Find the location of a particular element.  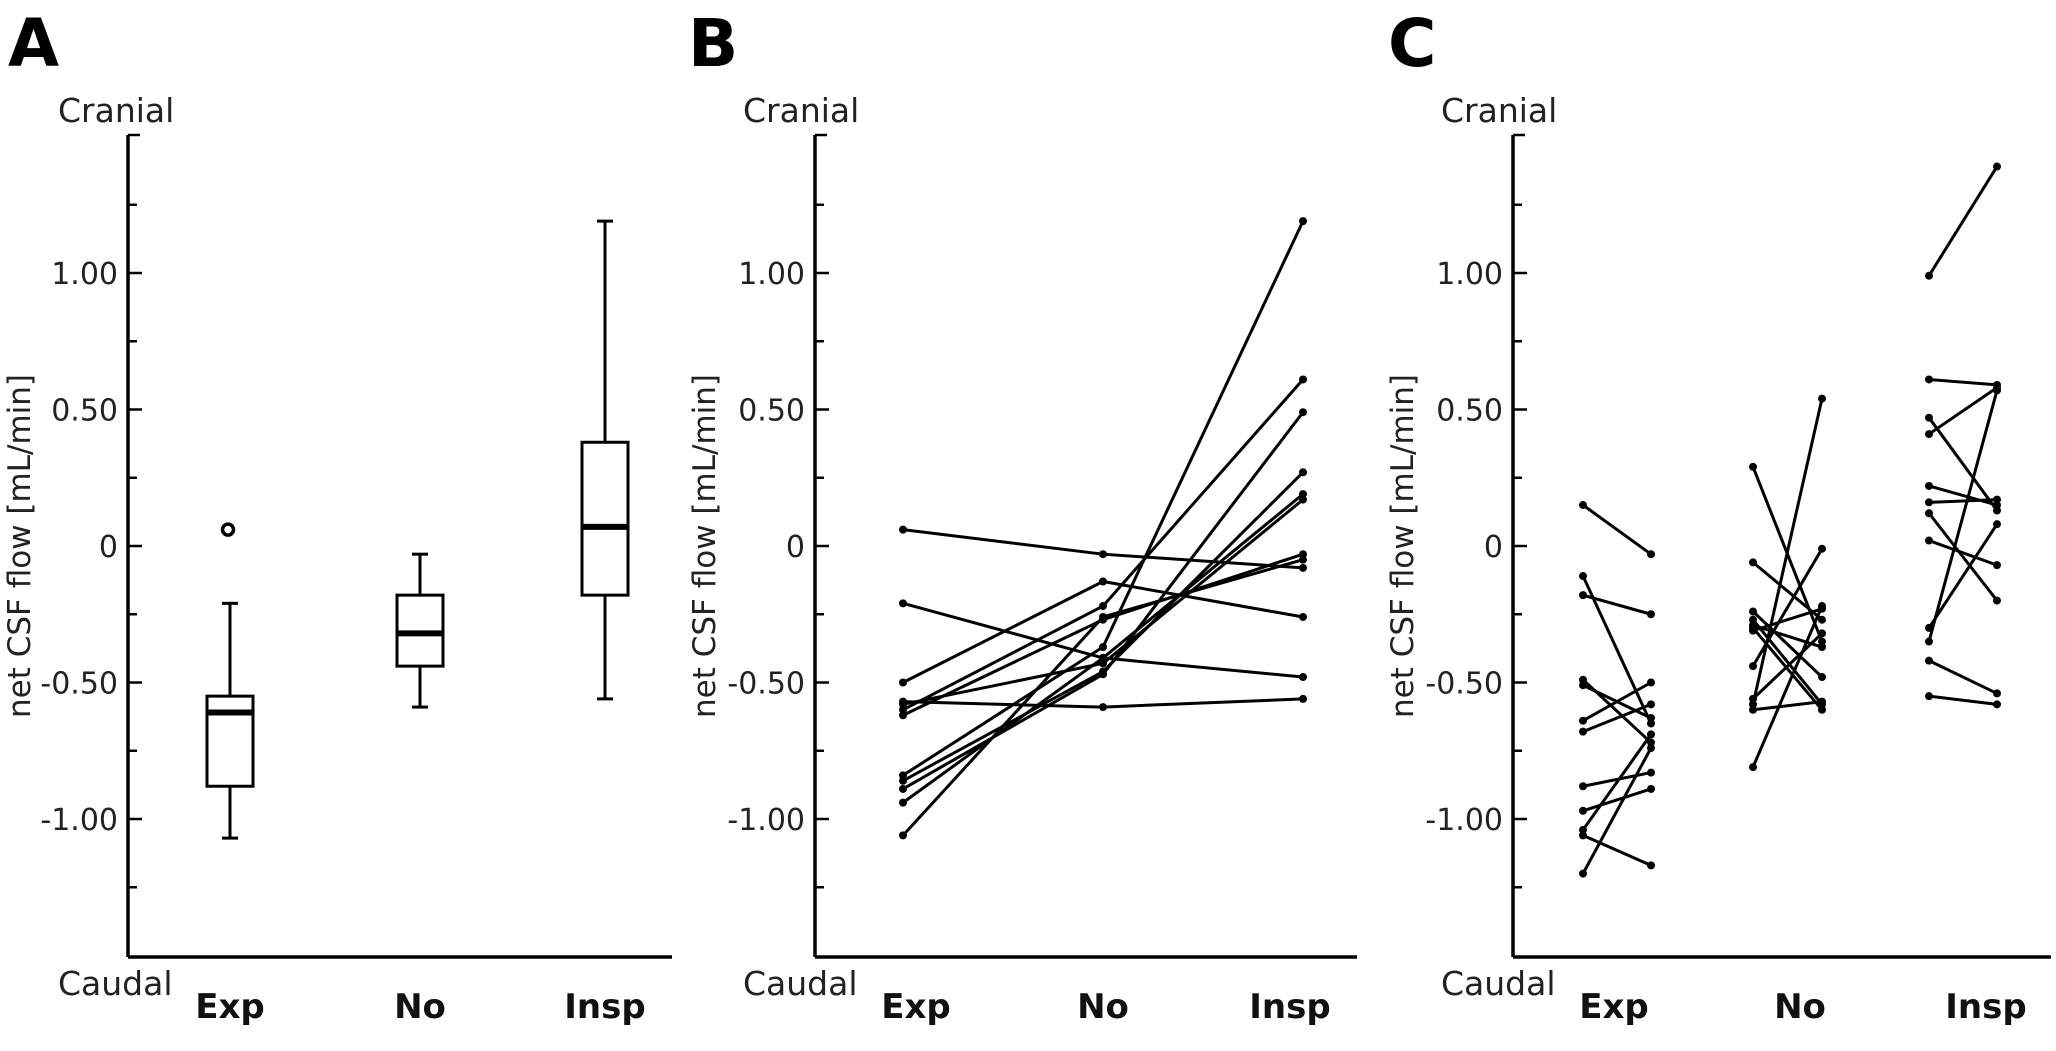

iqr-box is located at coordinates (605, 518).